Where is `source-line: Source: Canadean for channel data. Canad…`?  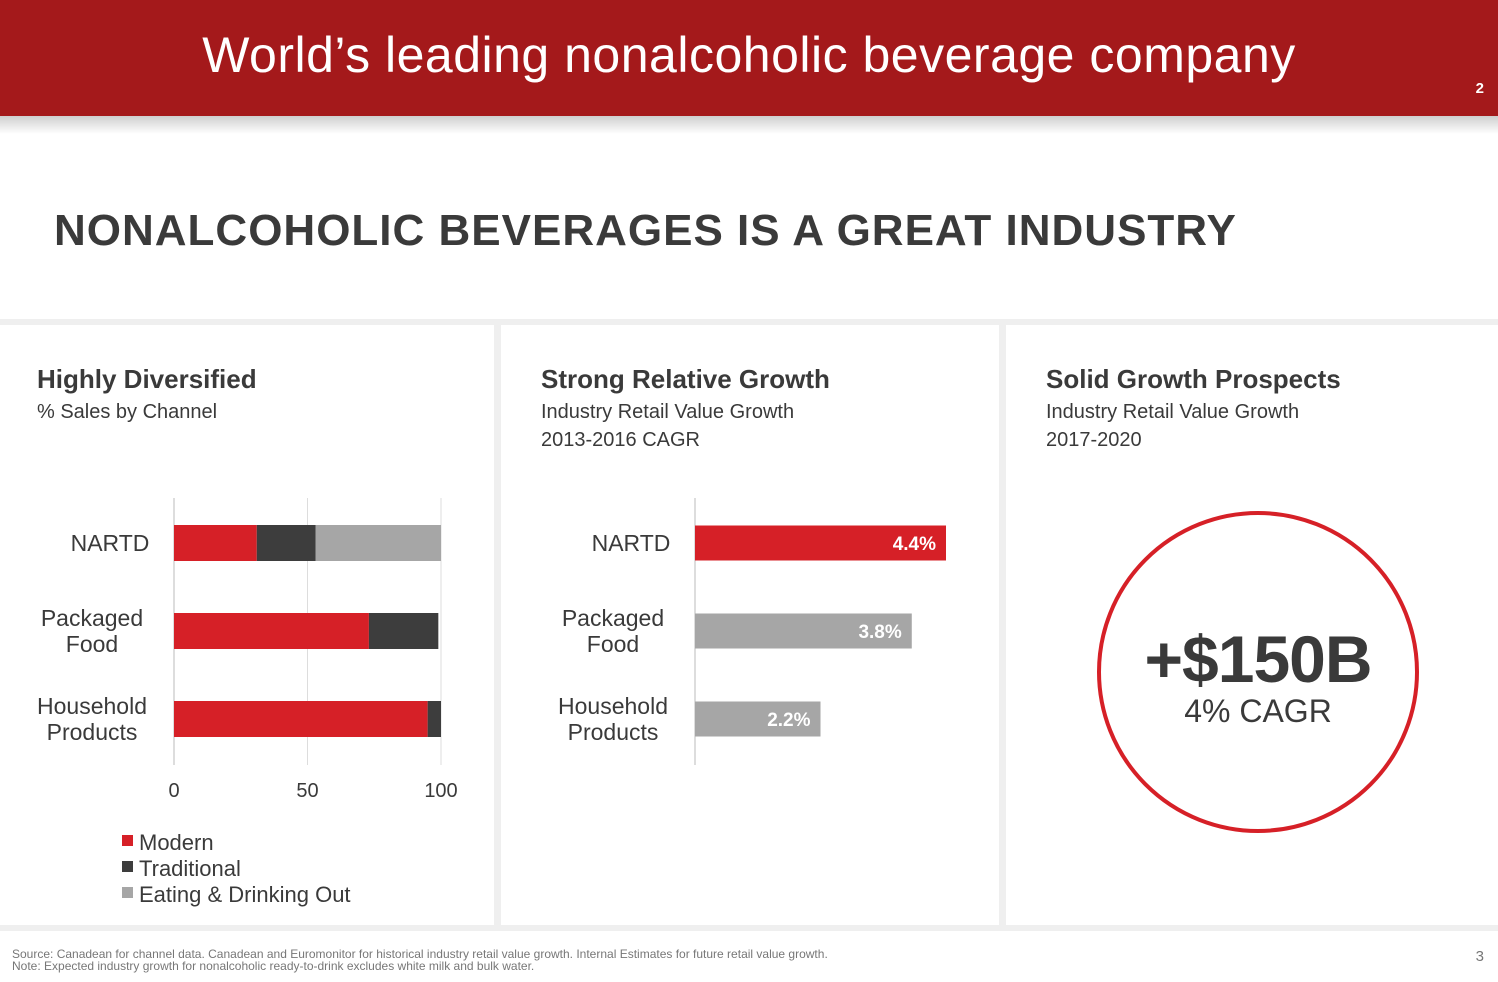
source-line: Source: Canadean for channel data. Canad… is located at coordinates (420, 954).